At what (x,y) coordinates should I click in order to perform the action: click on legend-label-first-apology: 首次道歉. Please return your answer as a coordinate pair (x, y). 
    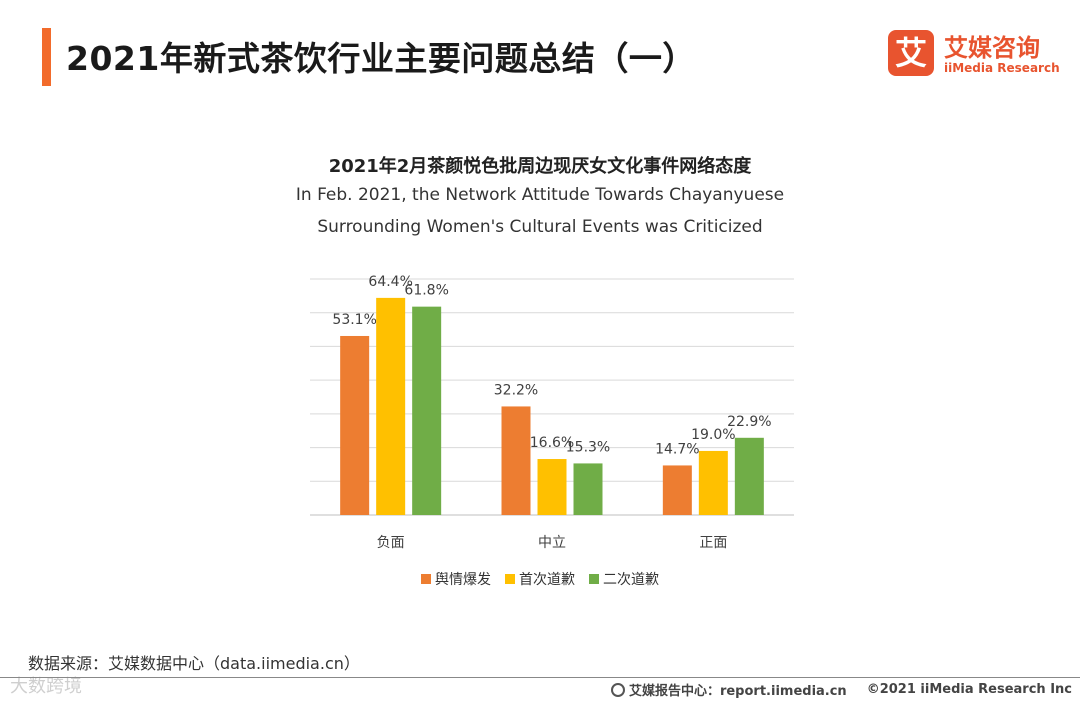
    Looking at the image, I should click on (547, 580).